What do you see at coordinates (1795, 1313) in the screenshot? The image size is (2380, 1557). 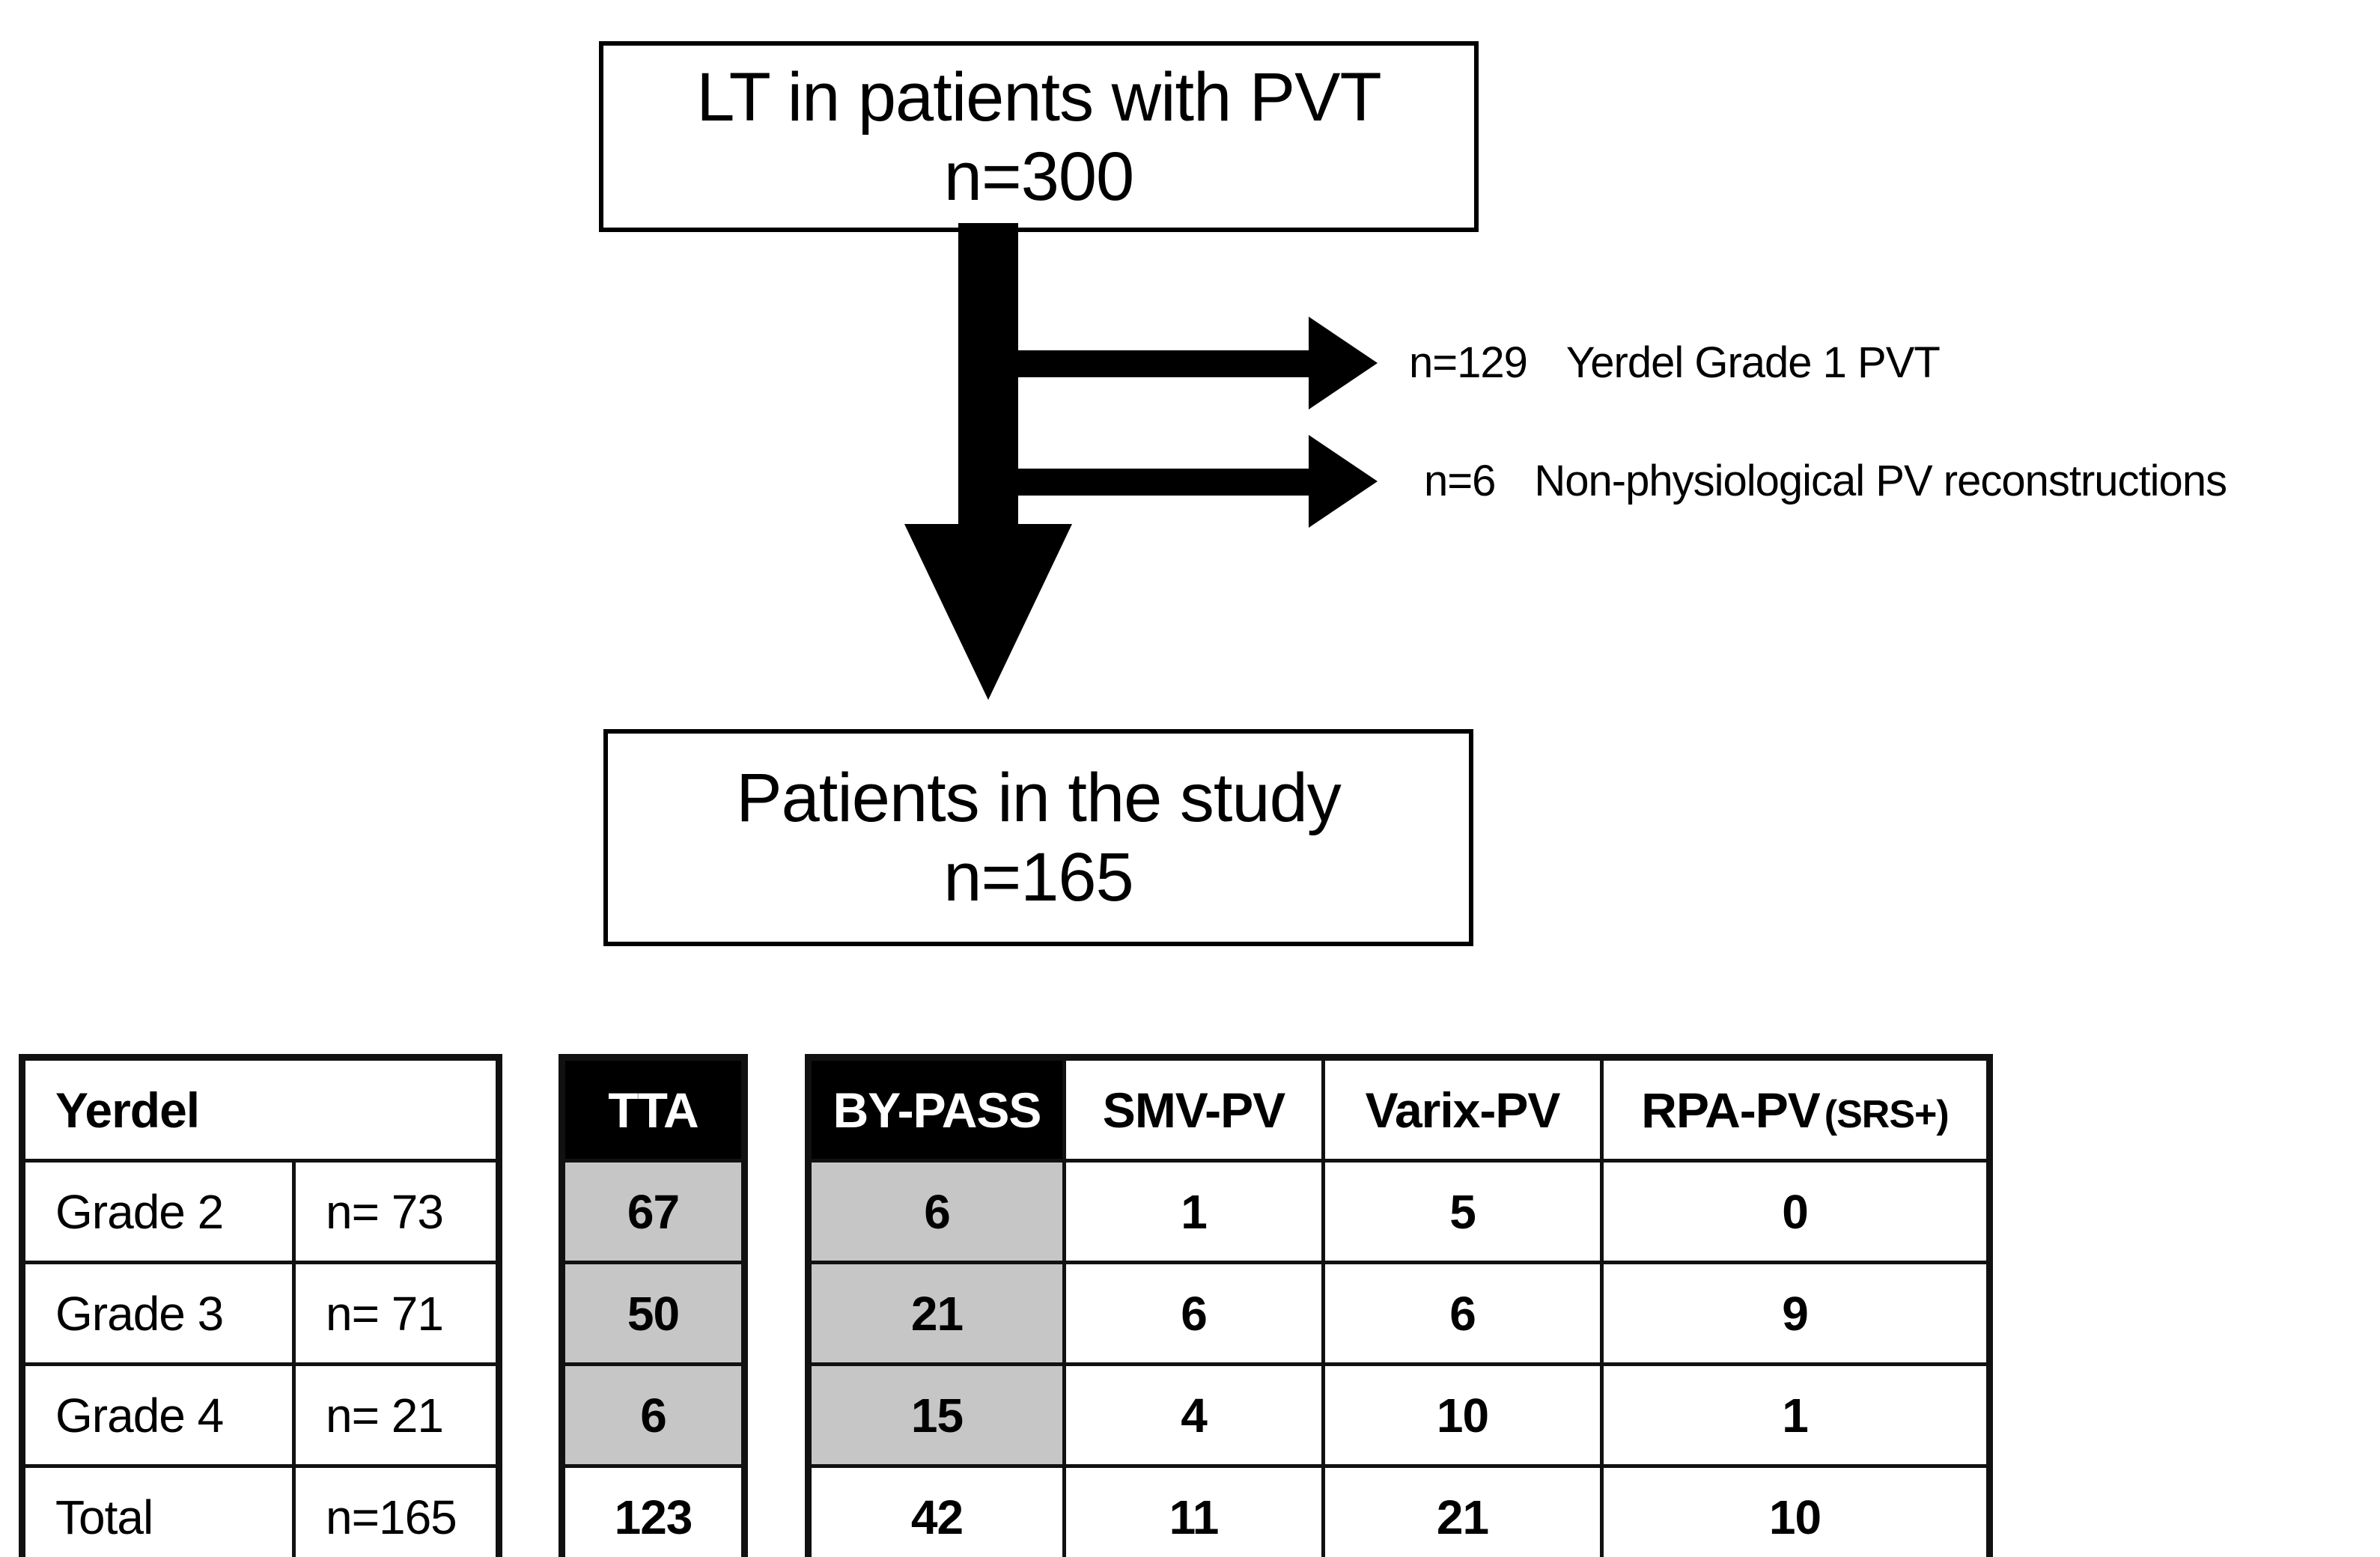 I see `rpa-grade3-value: 9` at bounding box center [1795, 1313].